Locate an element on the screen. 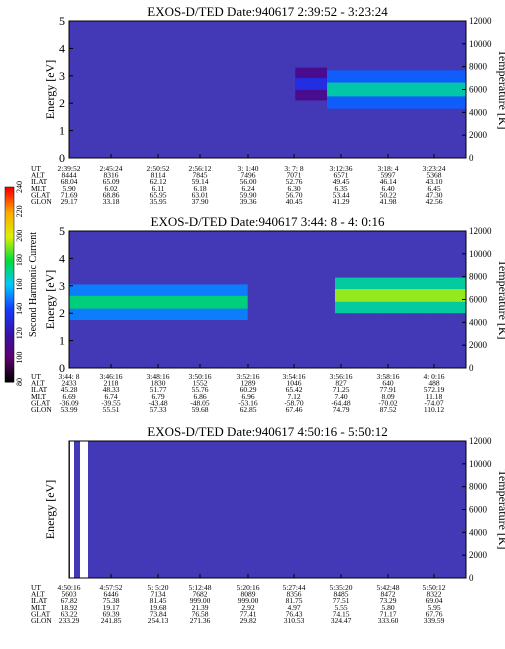  orbit-cell: 8444 is located at coordinates (69, 175).